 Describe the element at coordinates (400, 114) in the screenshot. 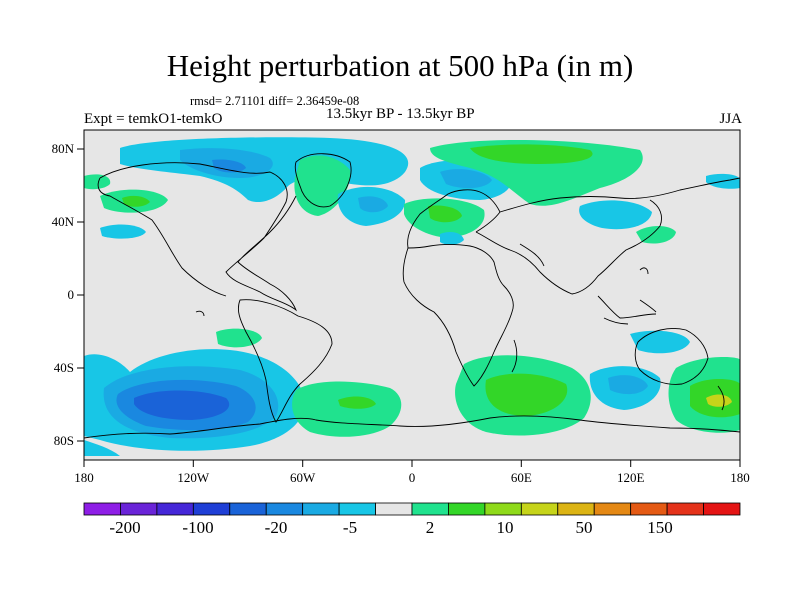

I see `center-string: 13.5kyr BP - 13.5kyr BP` at that location.